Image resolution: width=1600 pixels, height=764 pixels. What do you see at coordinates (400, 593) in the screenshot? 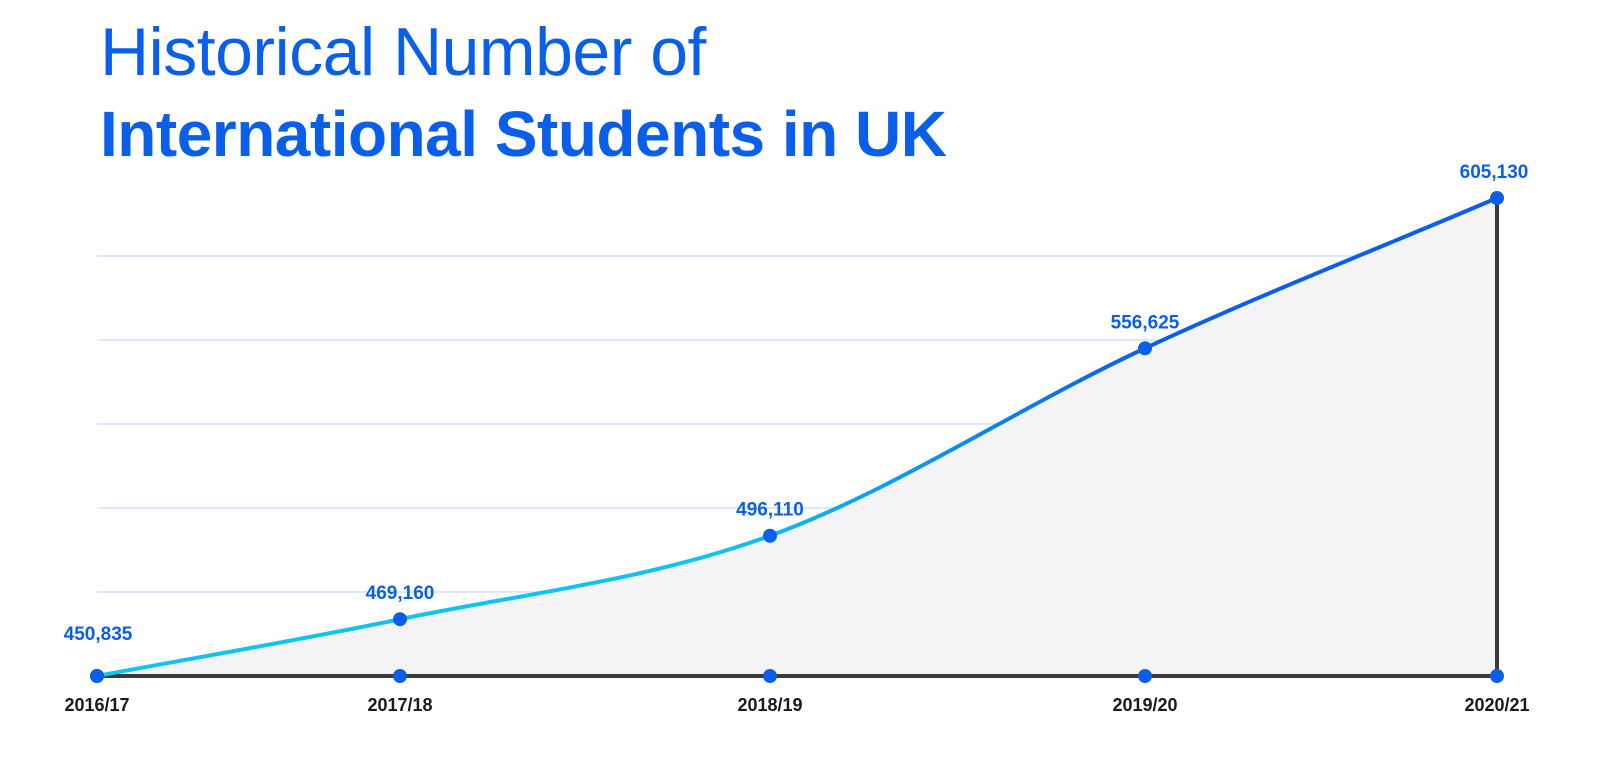
I see `data-label: 469,160` at bounding box center [400, 593].